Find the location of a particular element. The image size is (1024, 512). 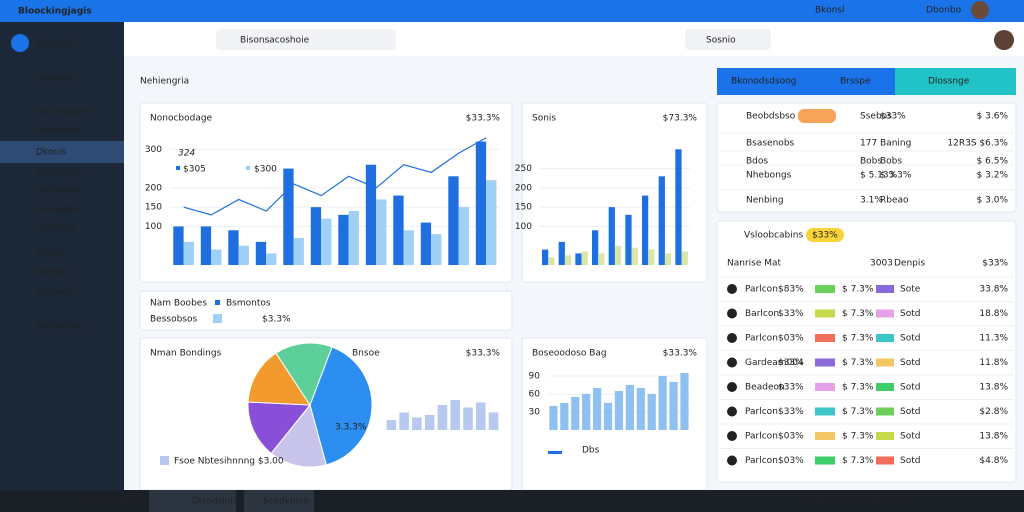

tab: Dlossnge is located at coordinates (949, 82).